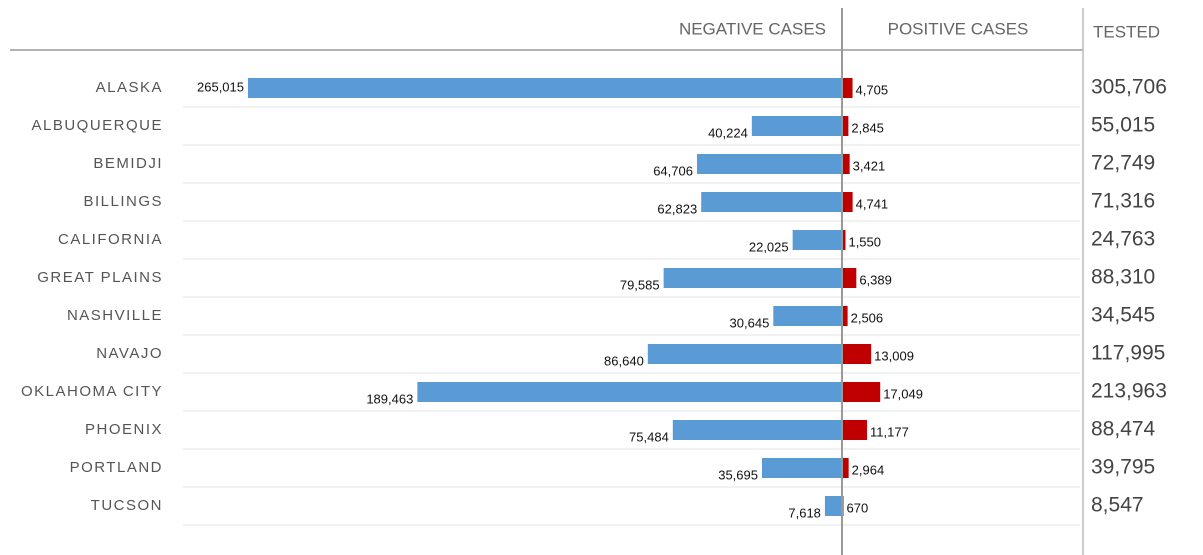  What do you see at coordinates (804, 512) in the screenshot?
I see `negative-label: 7,618` at bounding box center [804, 512].